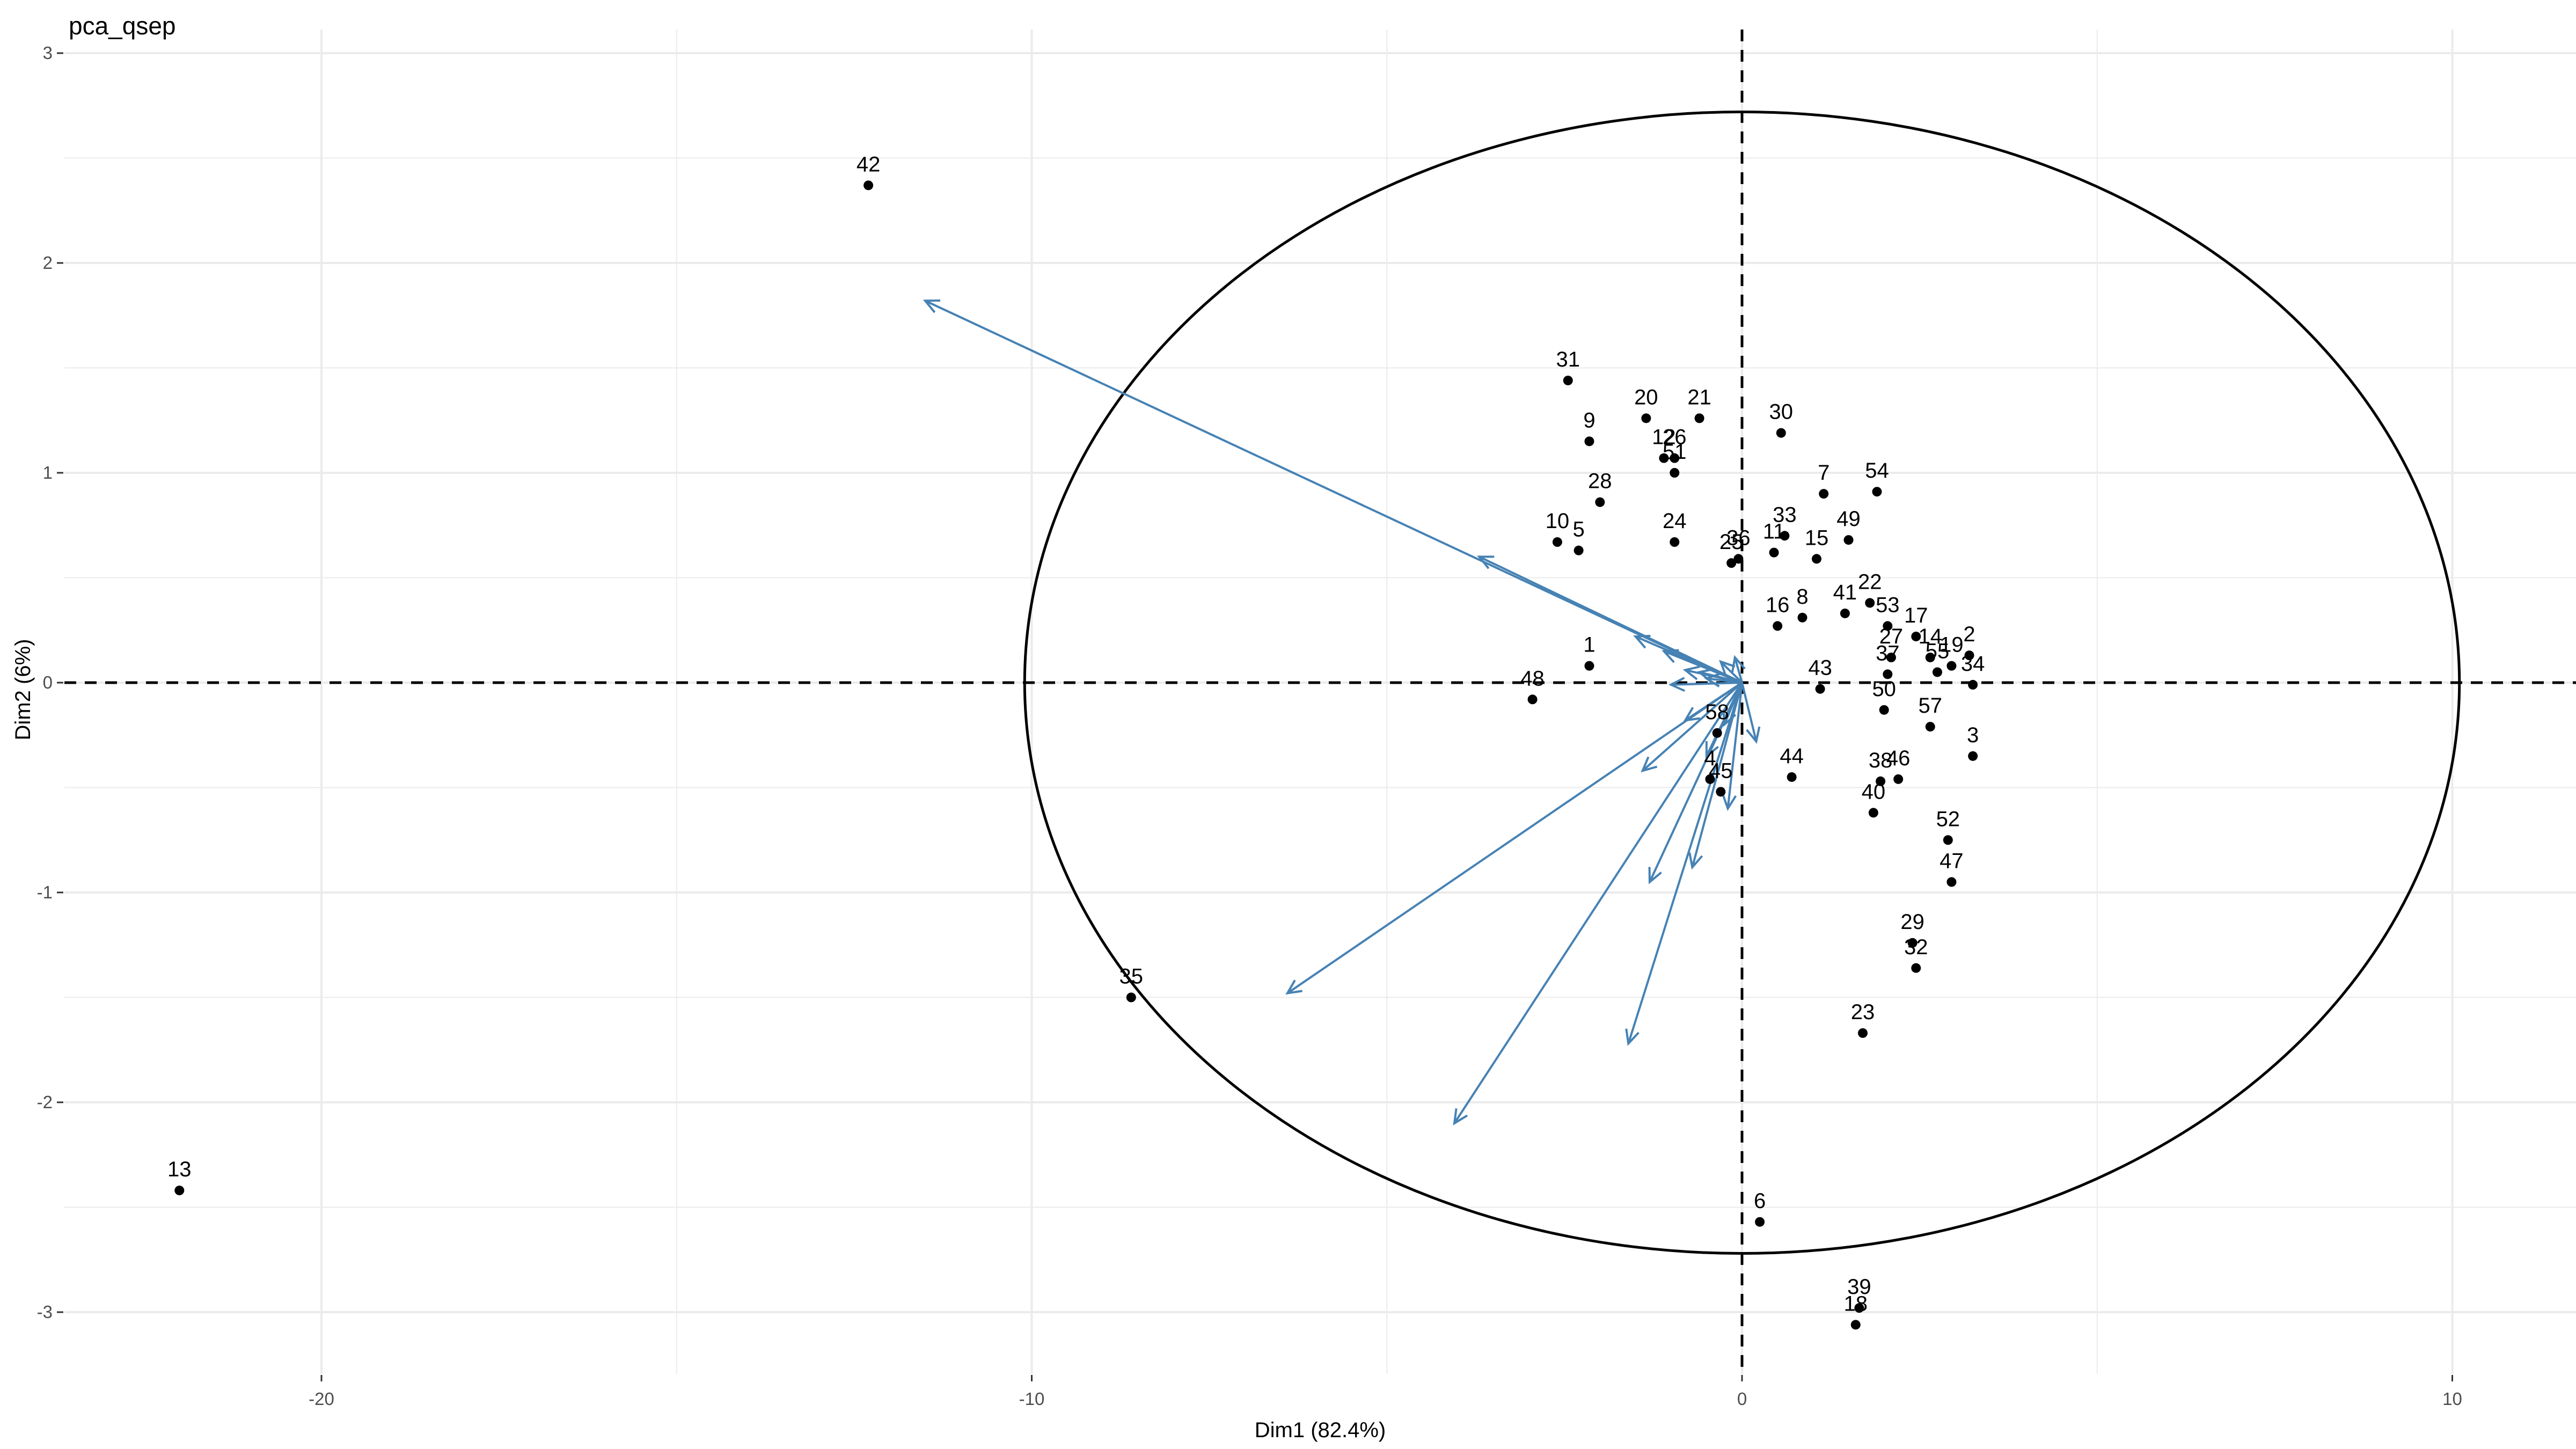  What do you see at coordinates (1845, 599) in the screenshot?
I see `data-point-41: 41` at bounding box center [1845, 599].